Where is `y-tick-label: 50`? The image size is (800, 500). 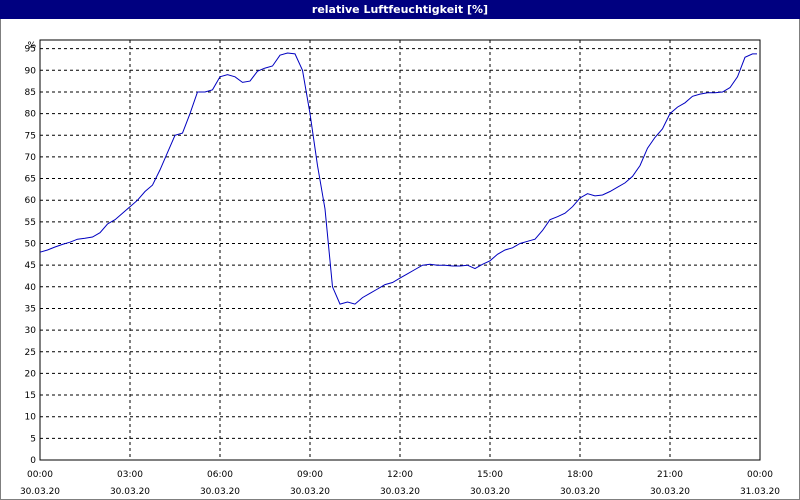 y-tick-label: 50 is located at coordinates (31, 245).